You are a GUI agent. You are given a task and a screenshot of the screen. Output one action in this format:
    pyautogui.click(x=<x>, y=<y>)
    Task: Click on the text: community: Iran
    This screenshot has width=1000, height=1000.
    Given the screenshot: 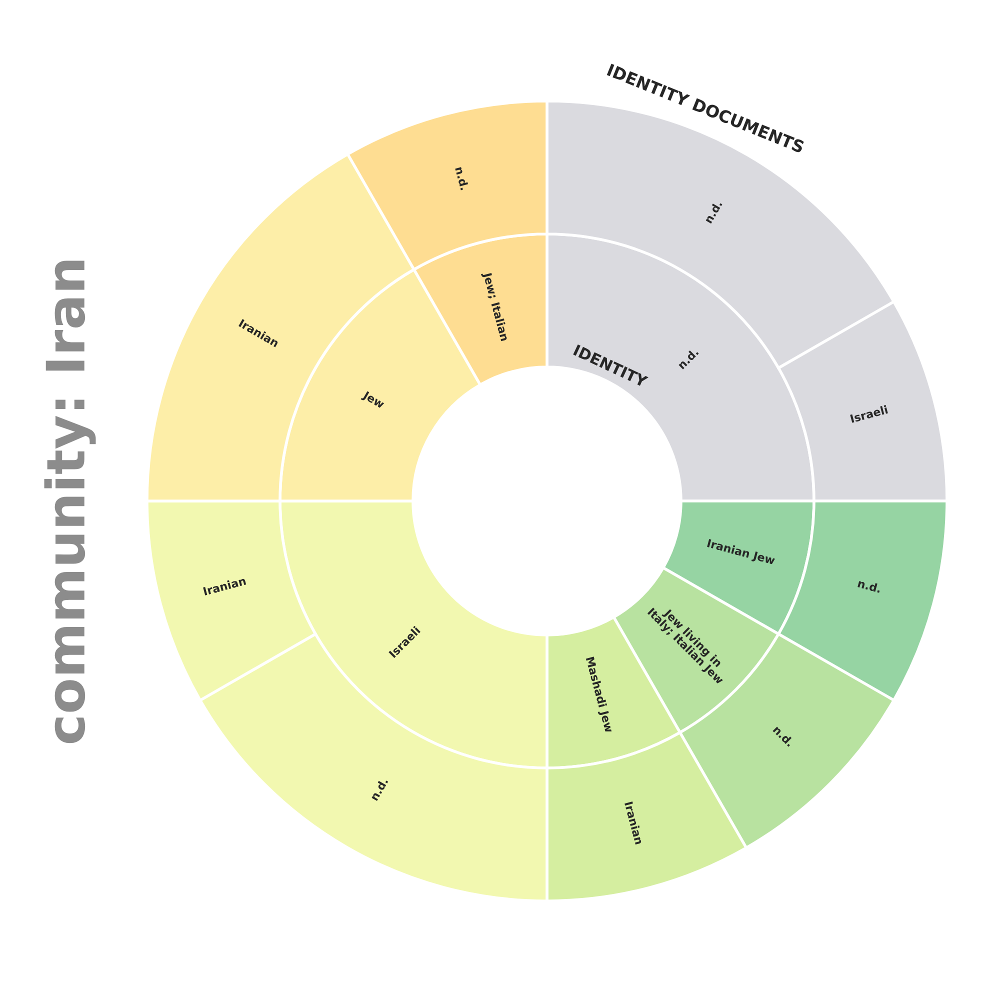 What is the action you would take?
    pyautogui.click(x=70, y=502)
    